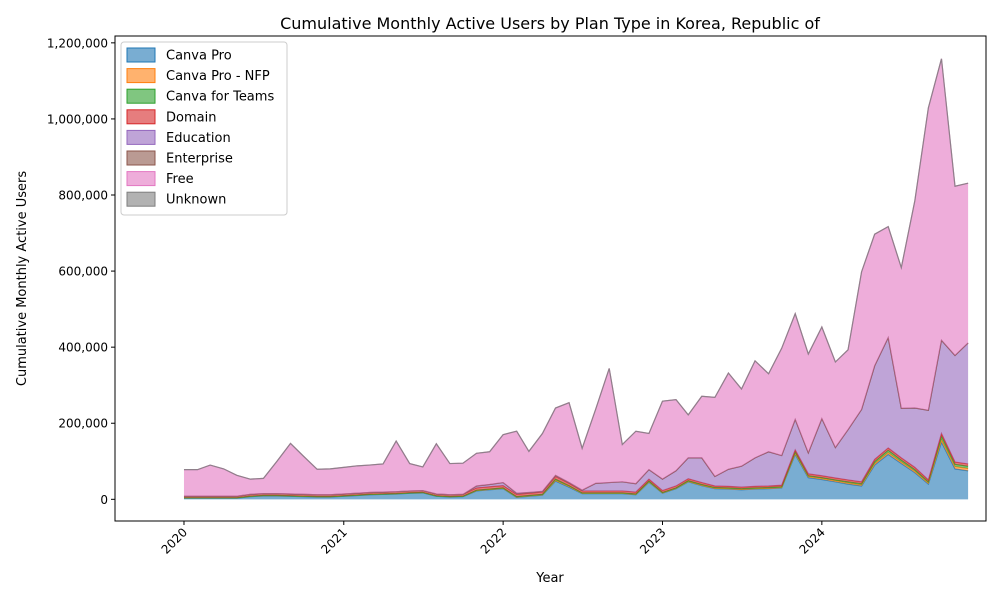  Describe the element at coordinates (141, 137) in the screenshot. I see `legend-swatch-education` at that location.